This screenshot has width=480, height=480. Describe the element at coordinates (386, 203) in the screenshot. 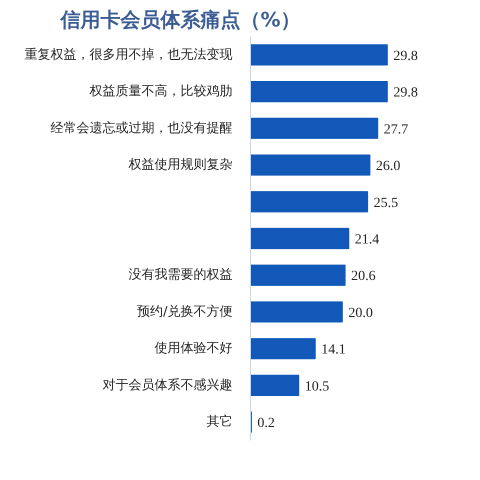

I see `data-label: 25.5` at that location.